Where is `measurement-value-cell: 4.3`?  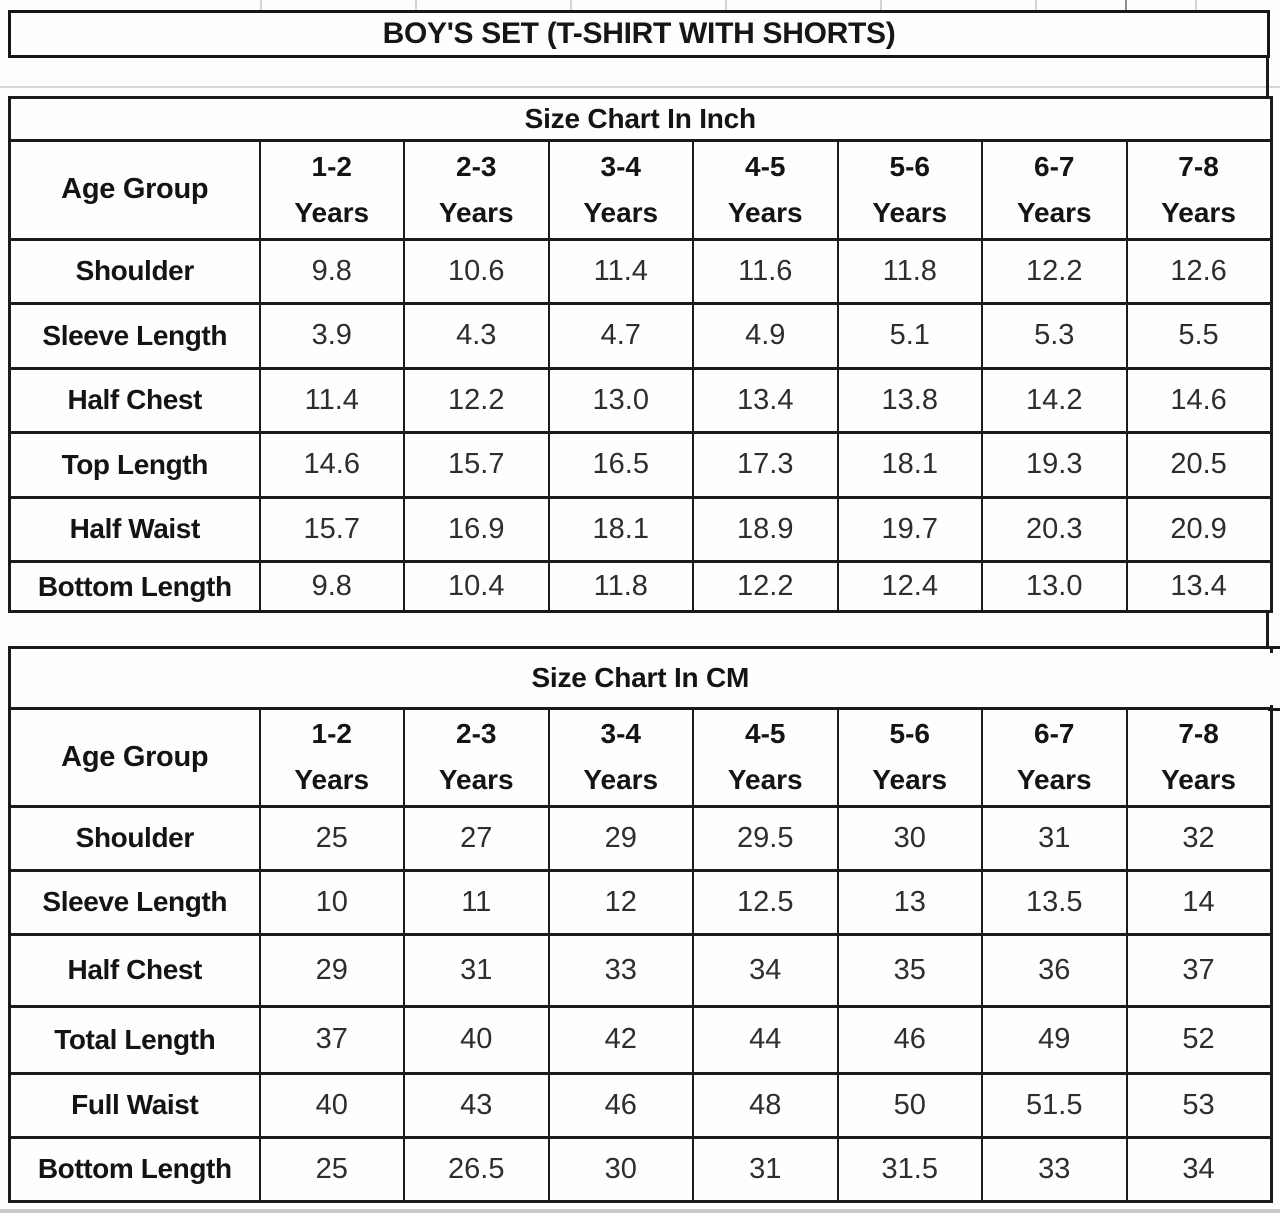
measurement-value-cell: 4.3 is located at coordinates (476, 336).